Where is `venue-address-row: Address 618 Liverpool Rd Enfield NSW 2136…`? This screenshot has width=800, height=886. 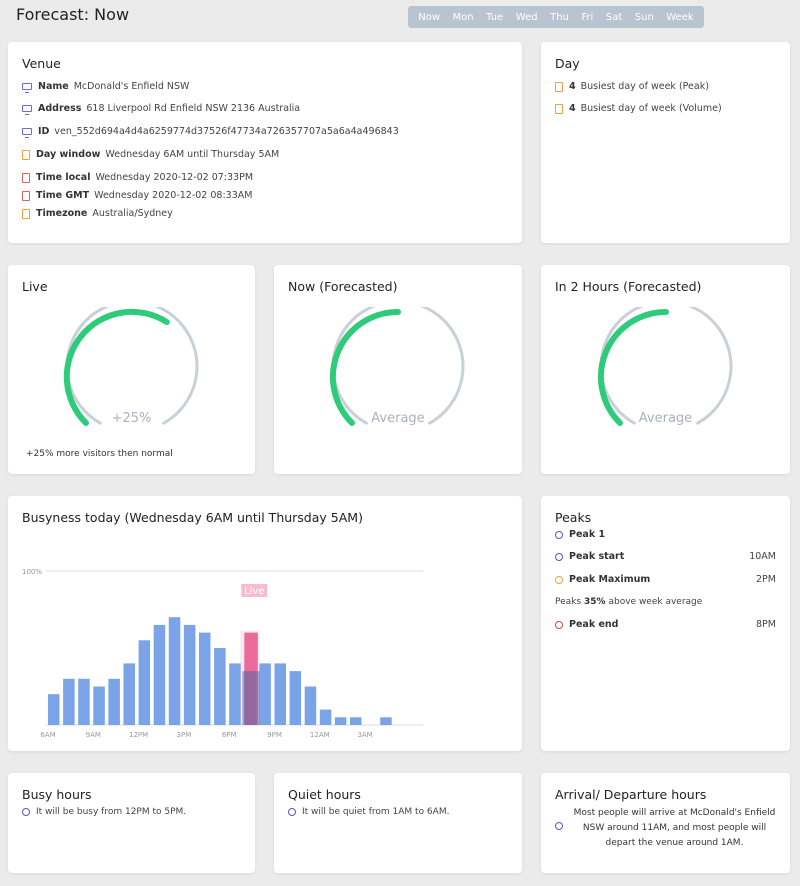 venue-address-row: Address 618 Liverpool Rd Enfield NSW 2136… is located at coordinates (161, 109).